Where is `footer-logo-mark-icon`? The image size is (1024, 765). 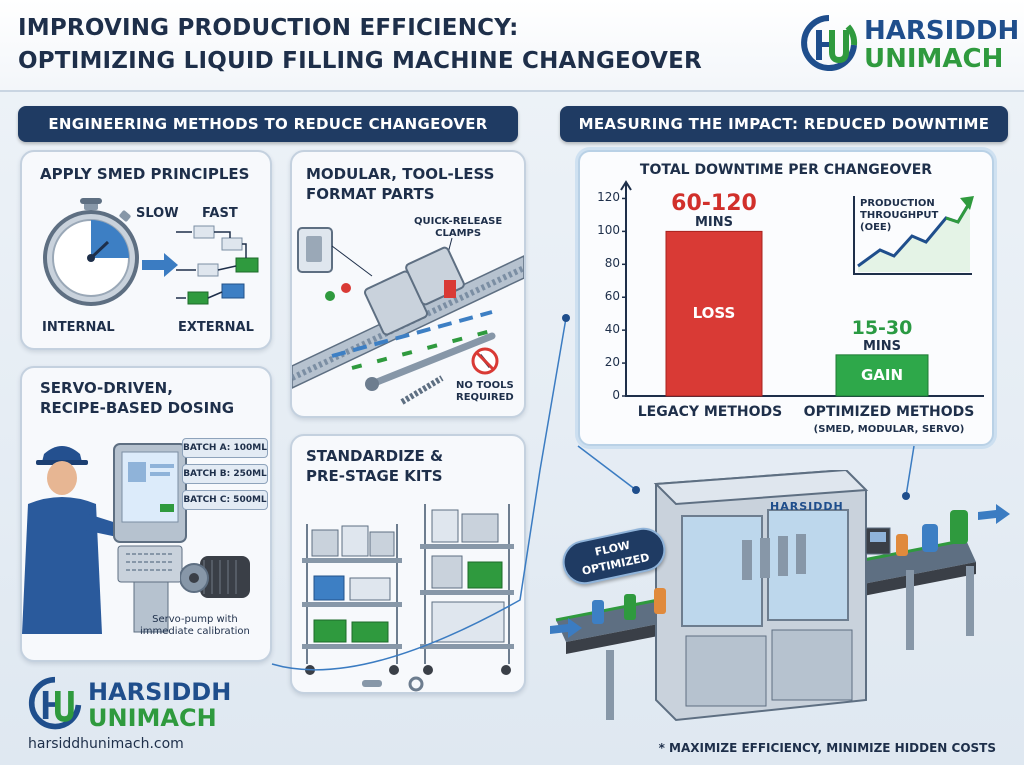
footer-logo-mark-icon is located at coordinates (55, 703).